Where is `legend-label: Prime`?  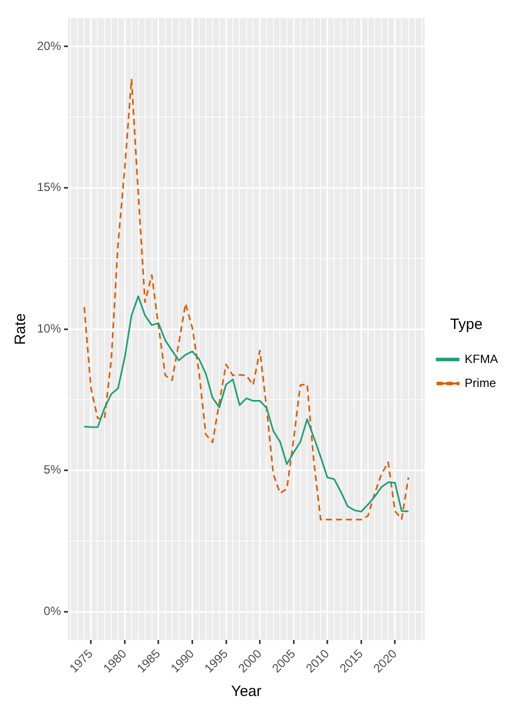
legend-label: Prime is located at coordinates (480, 383).